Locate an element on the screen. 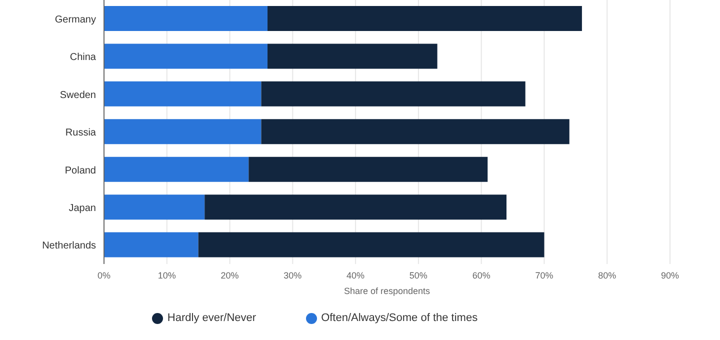 The image size is (720, 340). y-tick-label: Netherlands is located at coordinates (69, 246).